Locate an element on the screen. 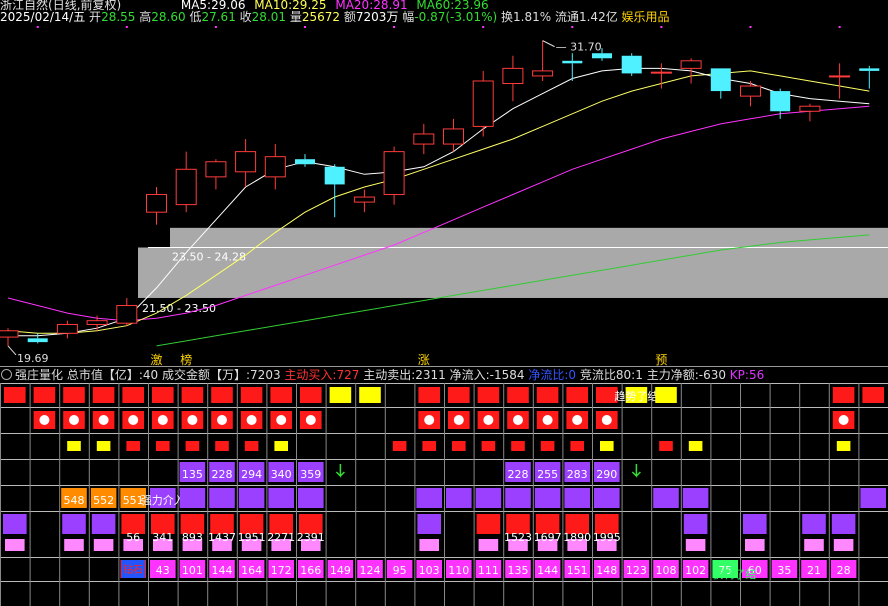  cell-label: 101 is located at coordinates (192, 570).